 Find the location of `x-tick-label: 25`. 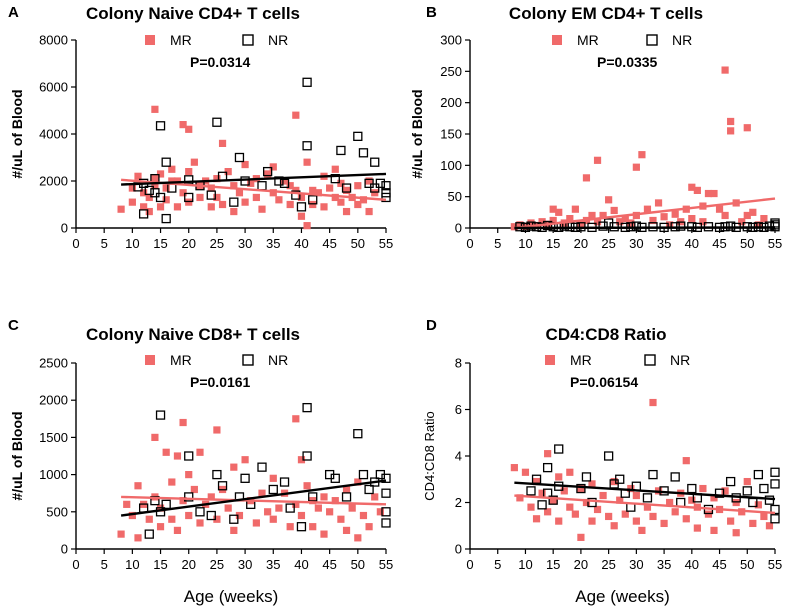

x-tick-label: 25 is located at coordinates (217, 243).